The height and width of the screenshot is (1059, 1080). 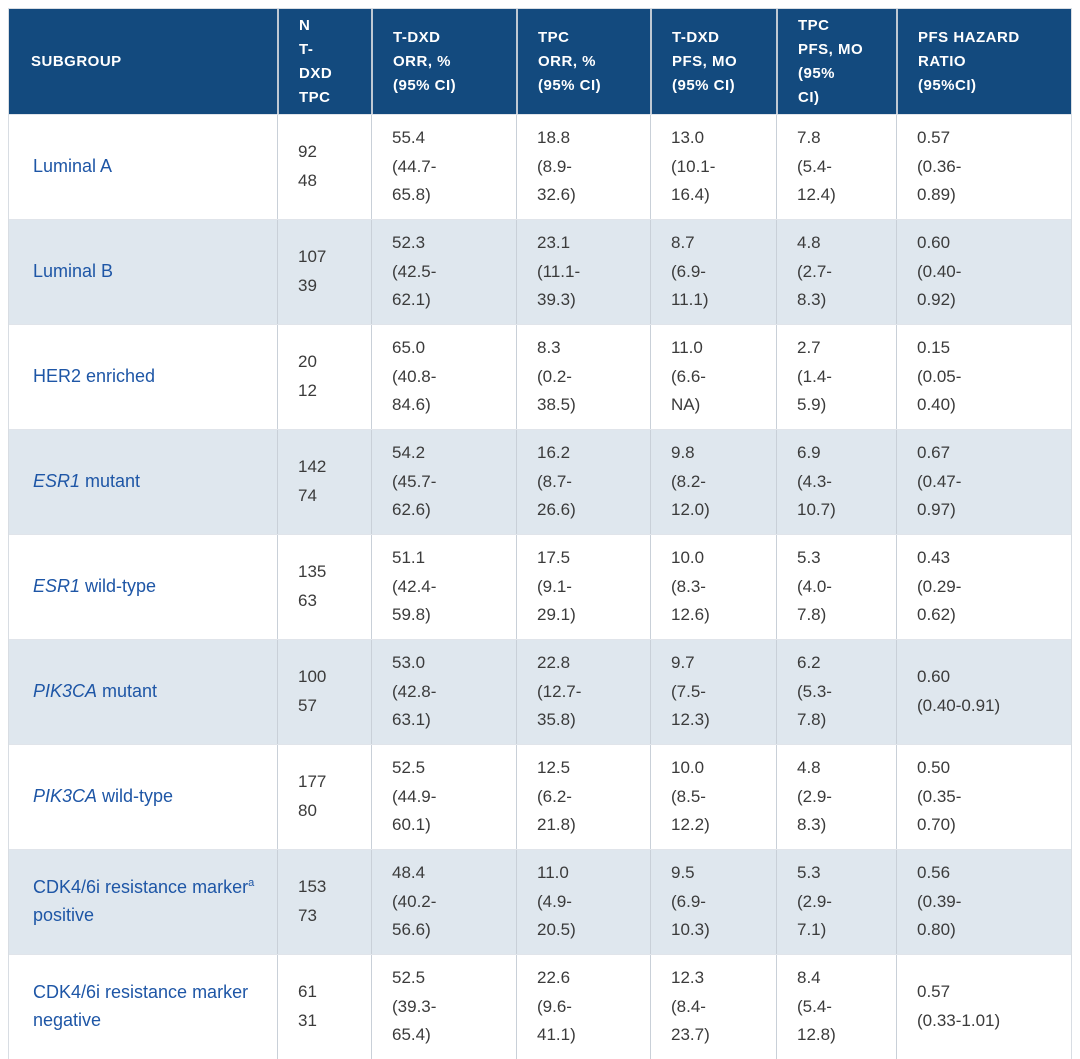 I want to click on subgroup-cell: CDK4/6i resistance marker negative, so click(x=143, y=1007).